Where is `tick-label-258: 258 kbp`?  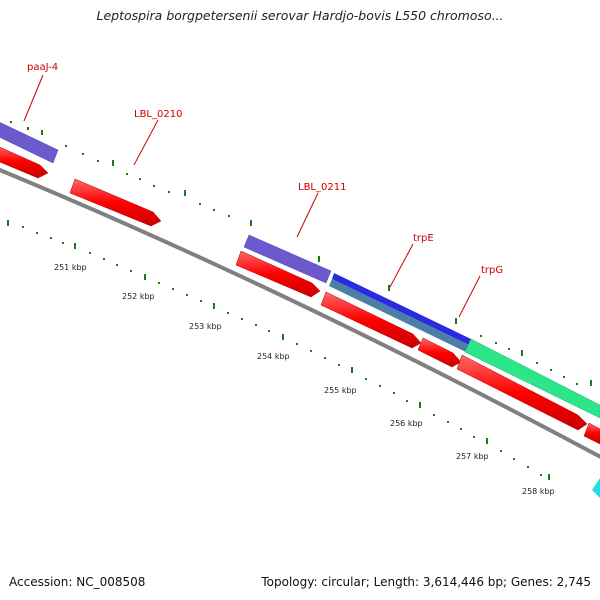
tick-label-258: 258 kbp is located at coordinates (538, 491).